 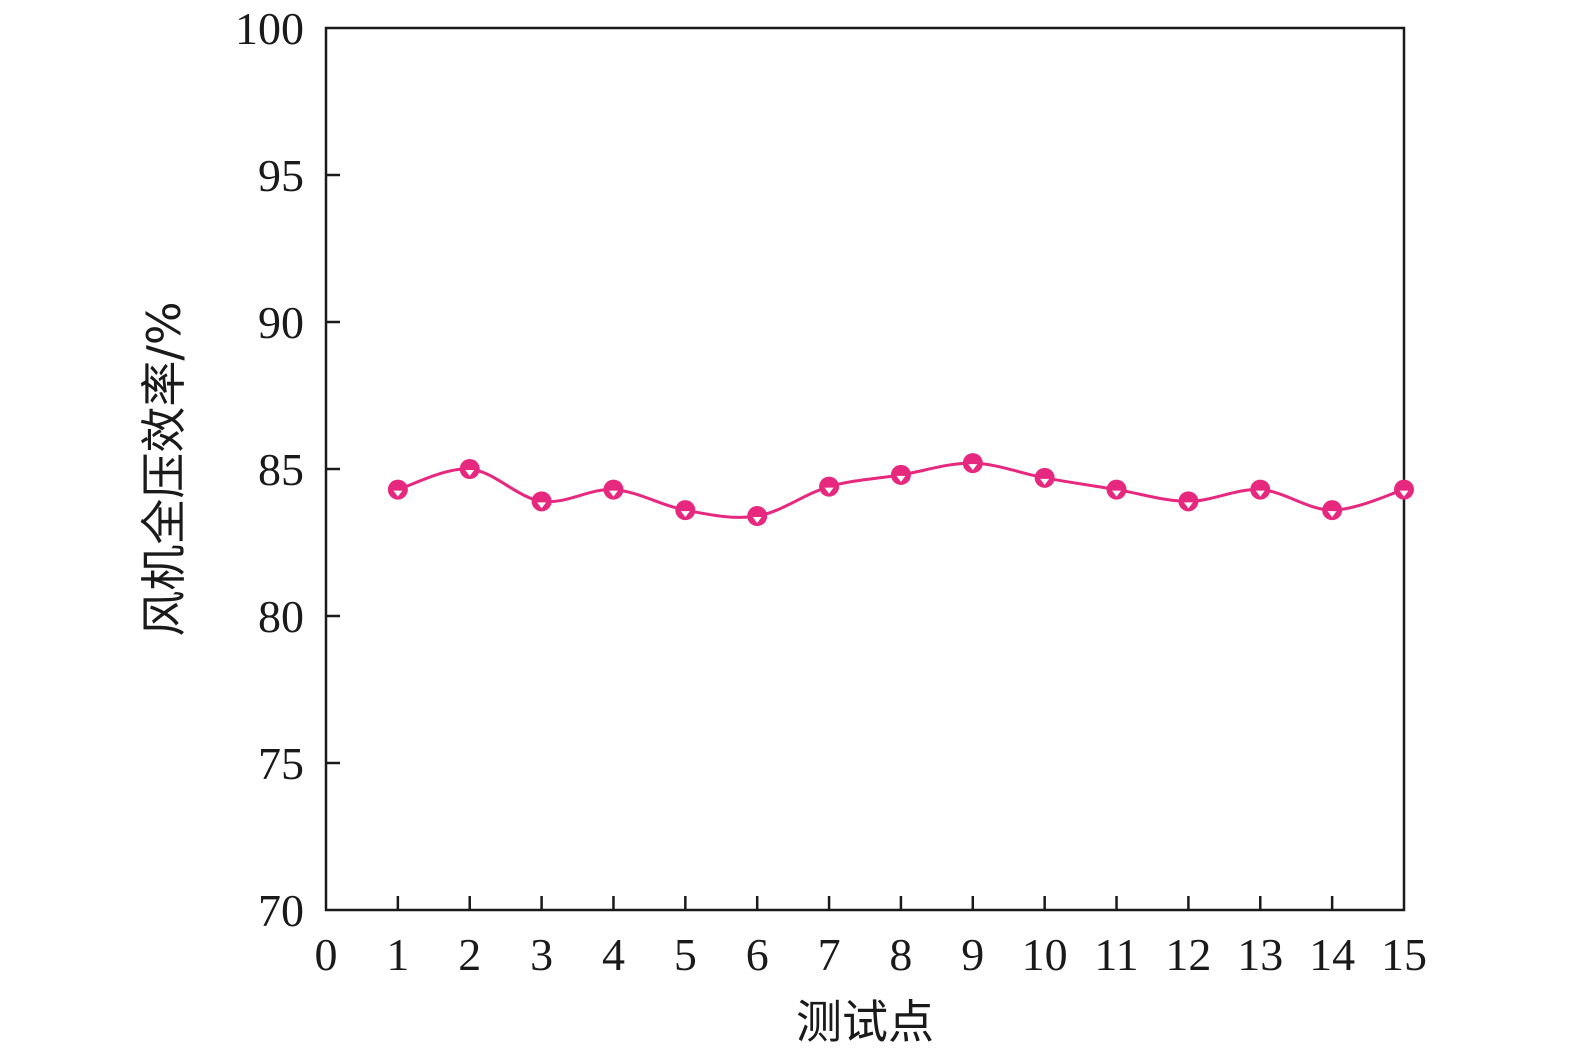 What do you see at coordinates (757, 954) in the screenshot?
I see `x-tick-label-6: 6` at bounding box center [757, 954].